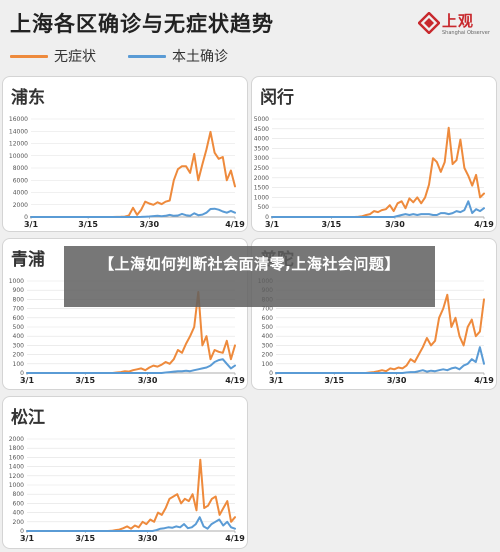 This screenshot has height=552, width=500. I want to click on legend: 无症状 本土确诊, so click(250, 56).